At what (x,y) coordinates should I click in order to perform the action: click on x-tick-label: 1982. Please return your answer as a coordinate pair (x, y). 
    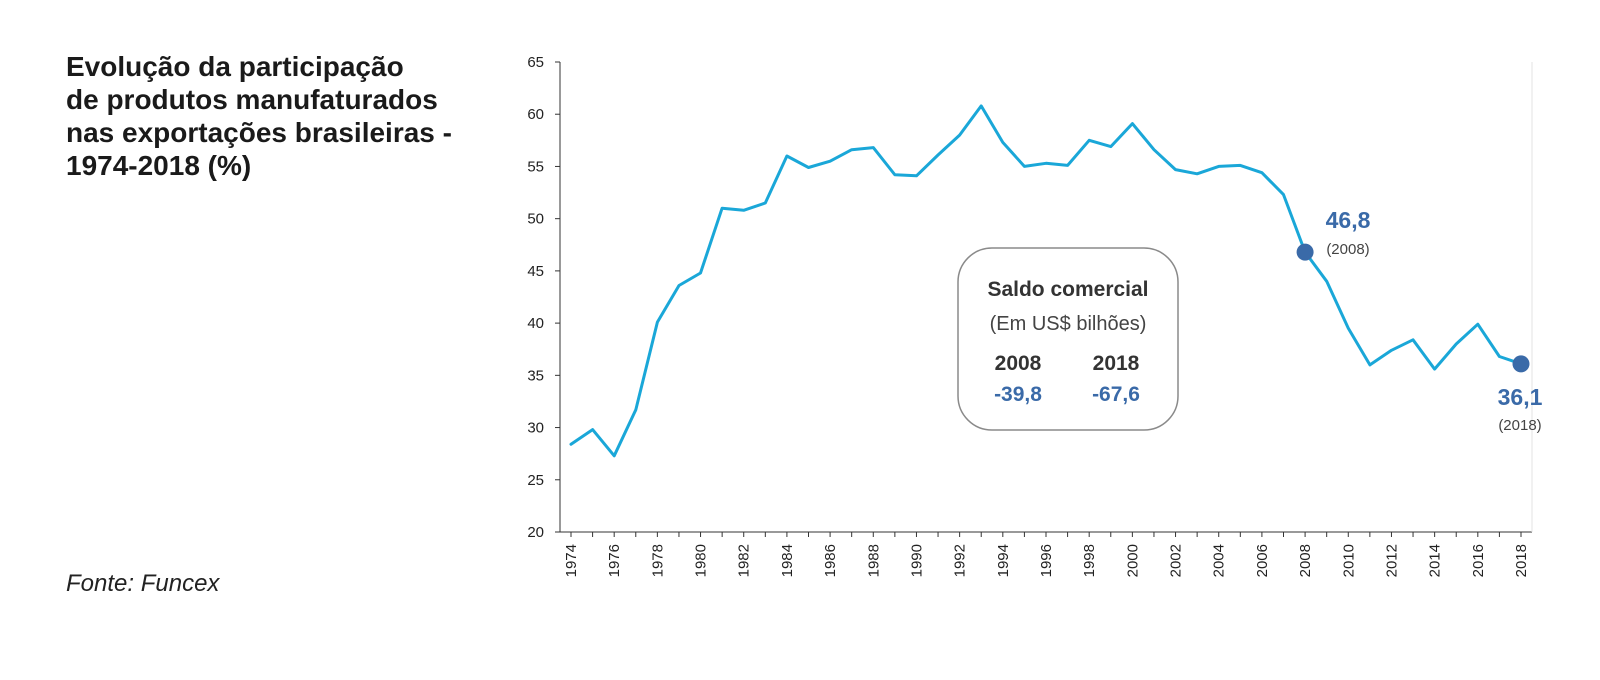
    Looking at the image, I should click on (744, 560).